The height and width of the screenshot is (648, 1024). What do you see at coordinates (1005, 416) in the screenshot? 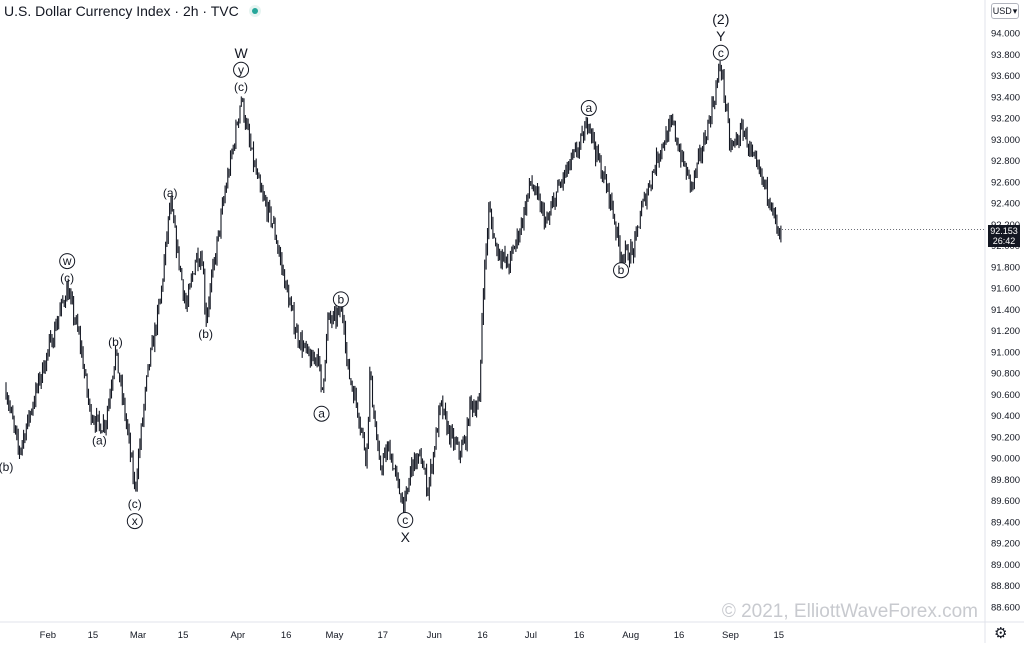
I see `y-tick-label: 90.400` at bounding box center [1005, 416].